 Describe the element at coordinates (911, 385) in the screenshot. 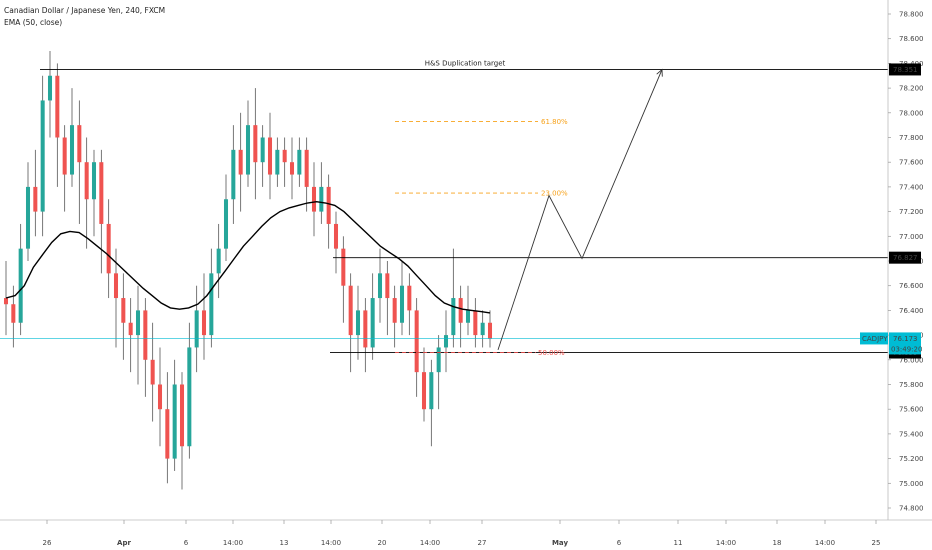

I see `price-tick-label: 75.800` at that location.